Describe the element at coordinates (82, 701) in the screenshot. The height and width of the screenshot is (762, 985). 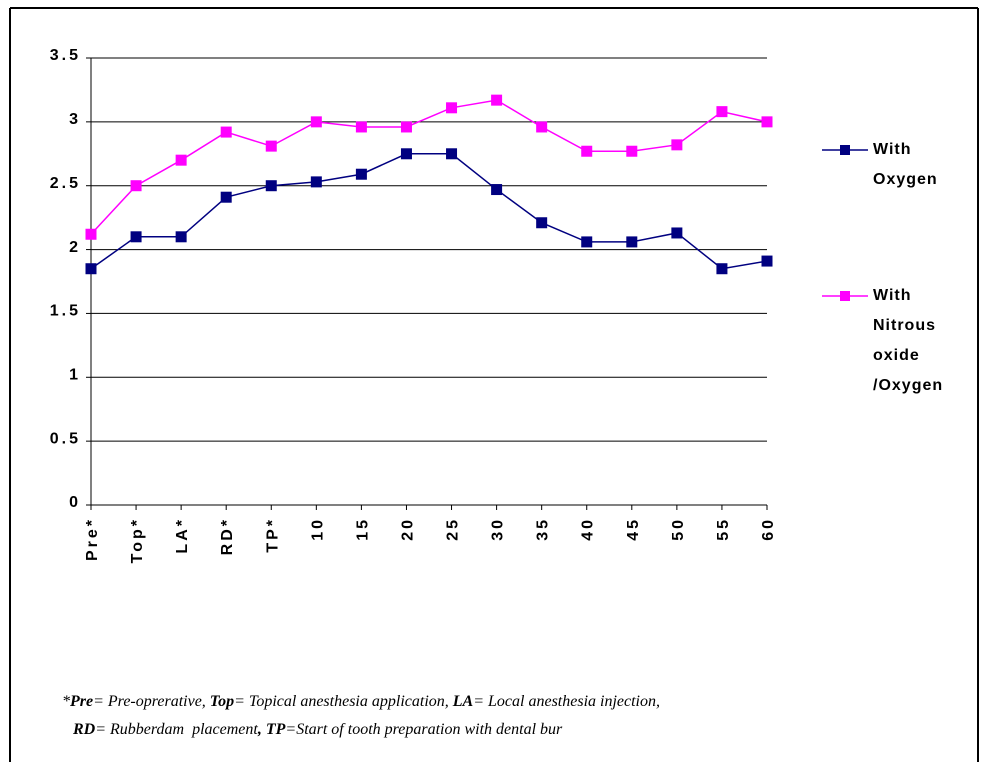
I see `footnote-term: Pre` at that location.